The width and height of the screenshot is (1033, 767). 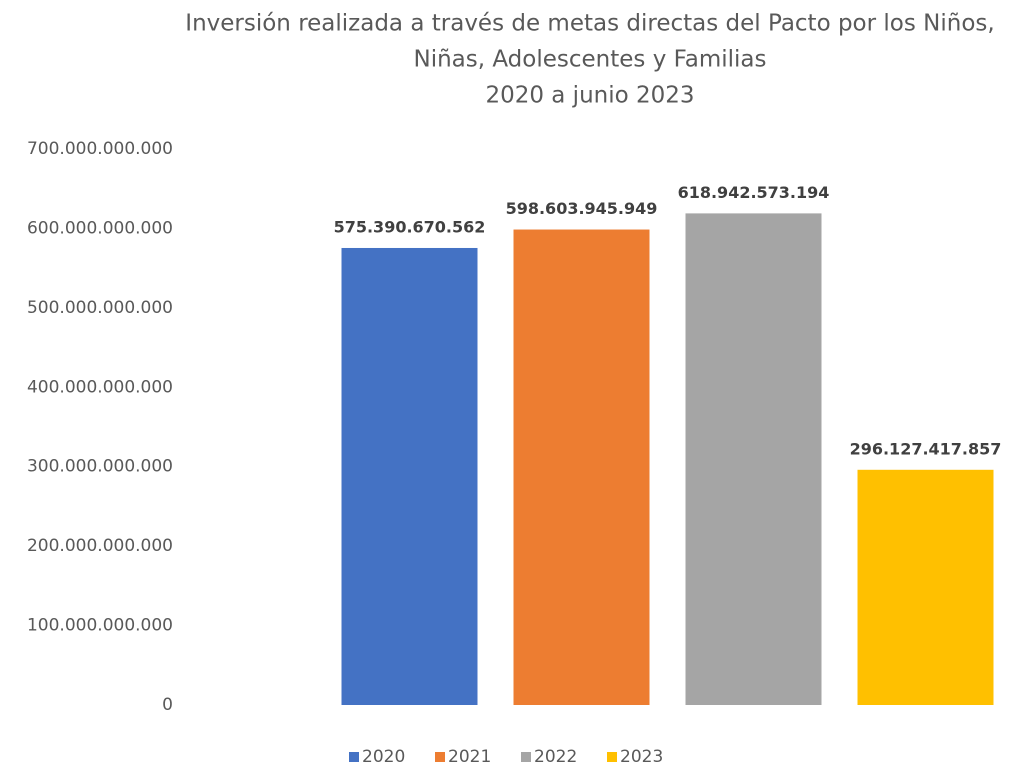 What do you see at coordinates (100, 228) in the screenshot?
I see `y-tick-label: 600.000.000.000` at bounding box center [100, 228].